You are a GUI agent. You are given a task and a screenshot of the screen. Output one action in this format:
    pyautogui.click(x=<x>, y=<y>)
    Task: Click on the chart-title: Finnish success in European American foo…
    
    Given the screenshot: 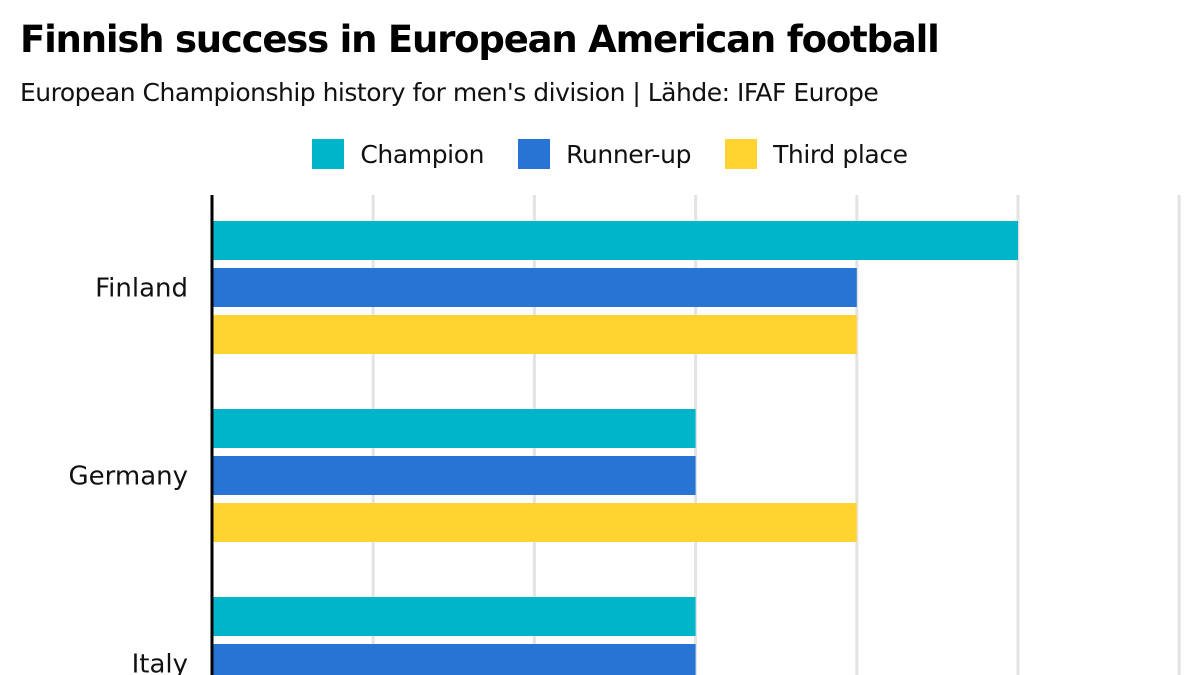 What is the action you would take?
    pyautogui.click(x=480, y=39)
    